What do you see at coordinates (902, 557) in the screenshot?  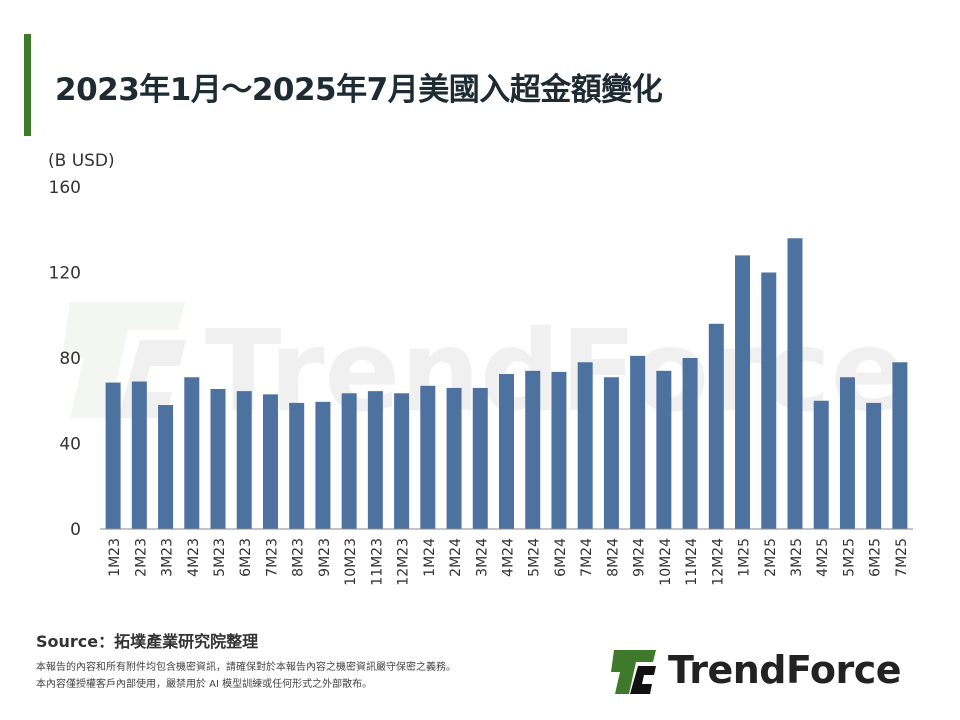 I see `x-tick-label: 7M25` at bounding box center [902, 557].